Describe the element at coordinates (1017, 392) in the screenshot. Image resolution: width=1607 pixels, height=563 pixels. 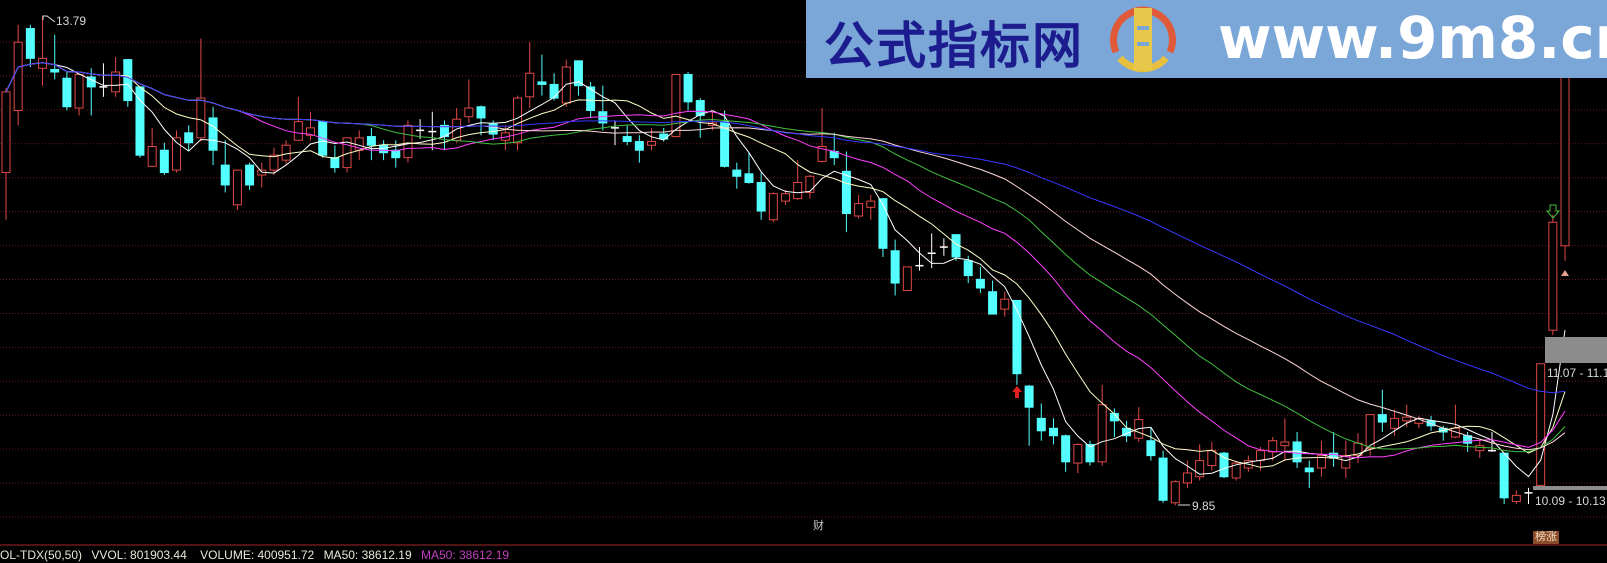
I see `up-arrow-icon` at that location.